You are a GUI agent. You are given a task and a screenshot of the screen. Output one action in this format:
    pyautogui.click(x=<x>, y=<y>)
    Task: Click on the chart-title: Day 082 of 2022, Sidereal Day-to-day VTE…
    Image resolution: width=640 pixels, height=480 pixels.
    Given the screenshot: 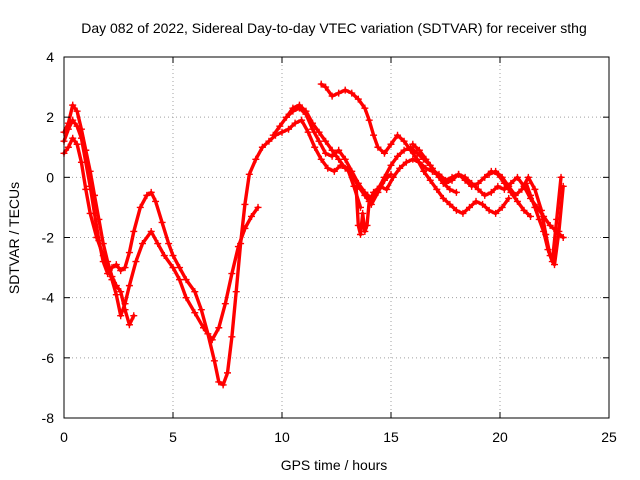 What is the action you would take?
    pyautogui.click(x=334, y=28)
    